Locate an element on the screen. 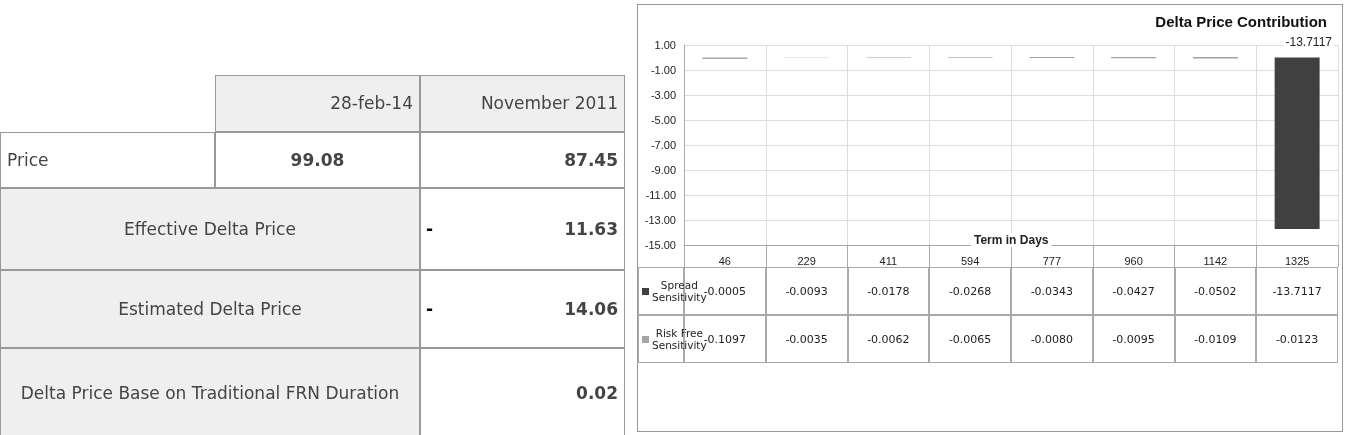 Image resolution: width=1347 pixels, height=435 pixels. text: 14.06 is located at coordinates (591, 308).